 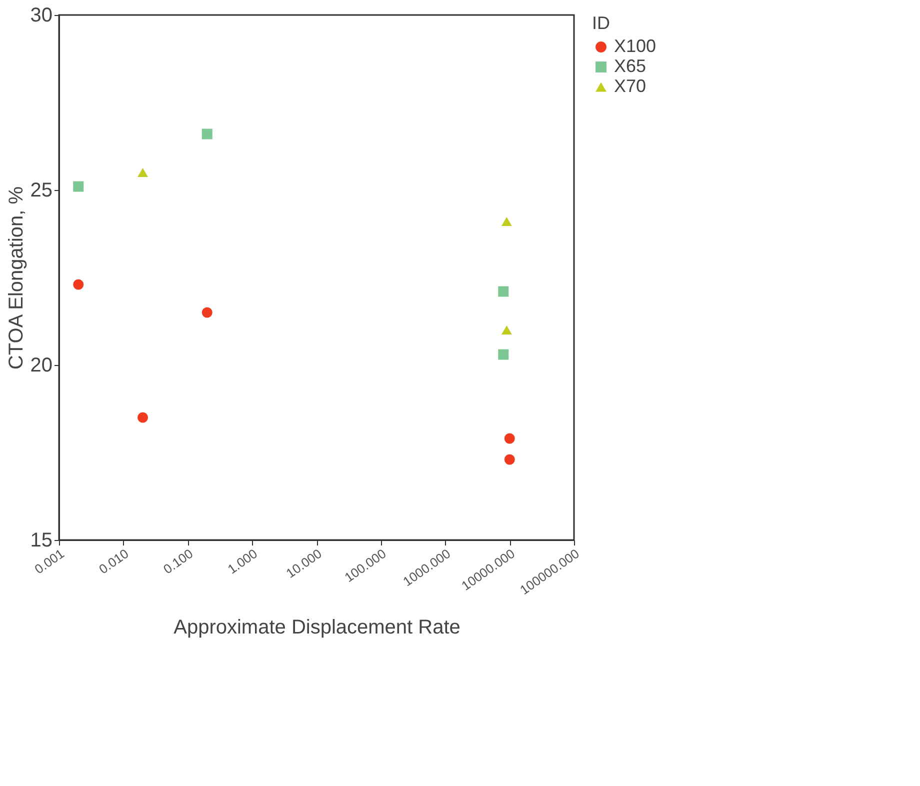 I want to click on y-axis-title: CTOA Elongation, %, so click(x=16, y=278).